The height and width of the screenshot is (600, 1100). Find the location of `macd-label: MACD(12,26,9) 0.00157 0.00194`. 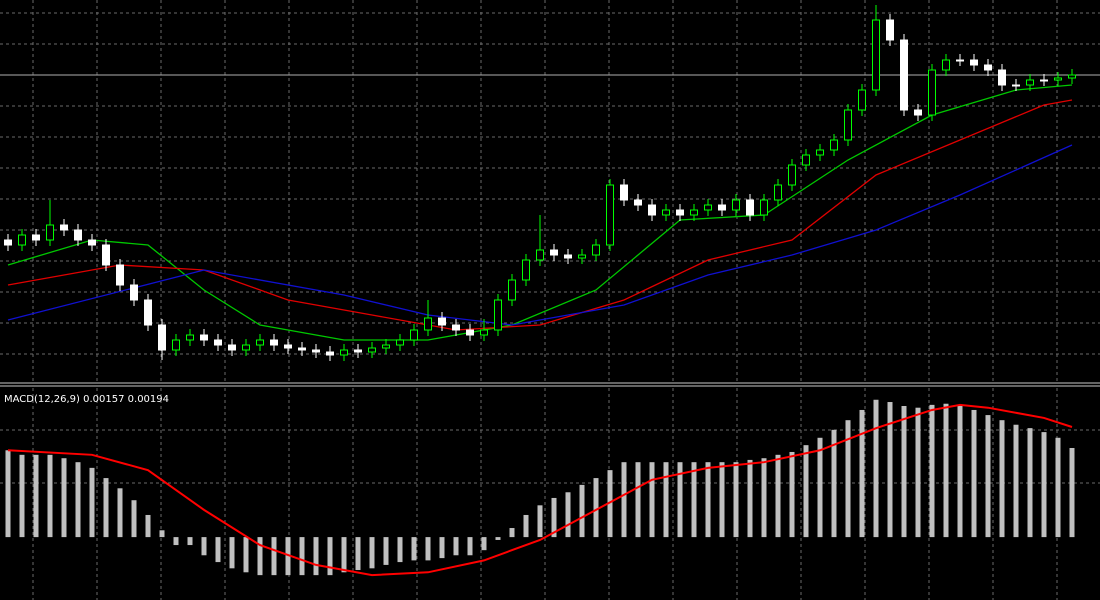

macd-label: MACD(12,26,9) 0.00157 0.00194 is located at coordinates (86, 399).